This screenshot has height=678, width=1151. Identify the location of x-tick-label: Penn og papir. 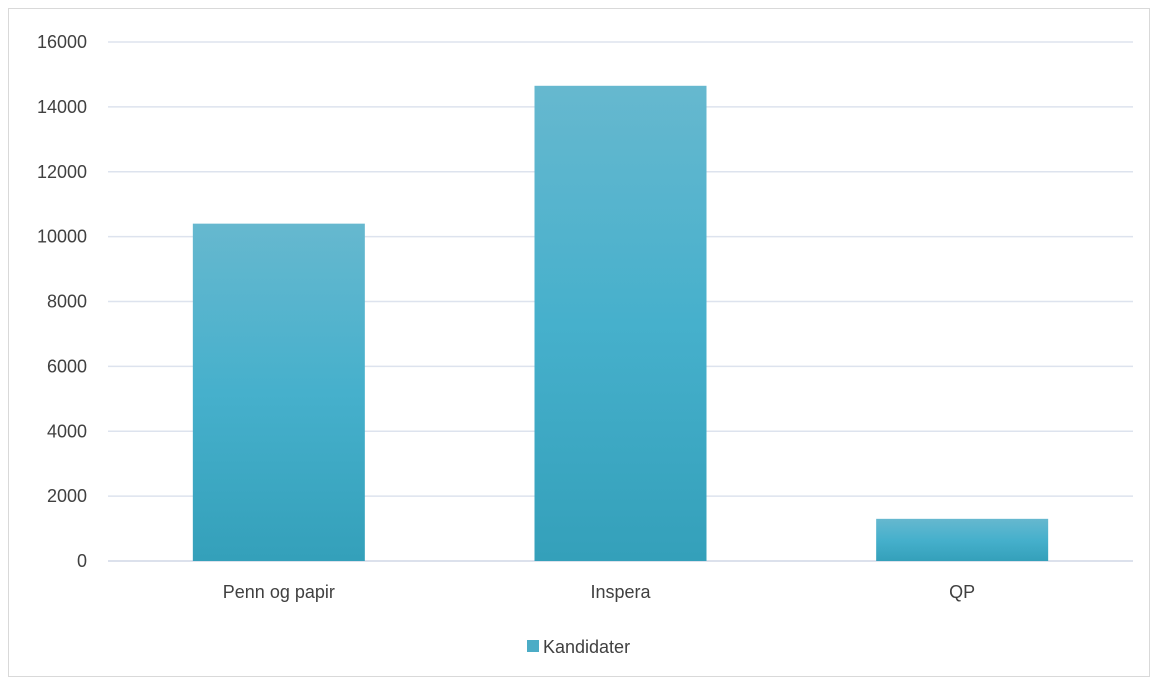
(279, 592).